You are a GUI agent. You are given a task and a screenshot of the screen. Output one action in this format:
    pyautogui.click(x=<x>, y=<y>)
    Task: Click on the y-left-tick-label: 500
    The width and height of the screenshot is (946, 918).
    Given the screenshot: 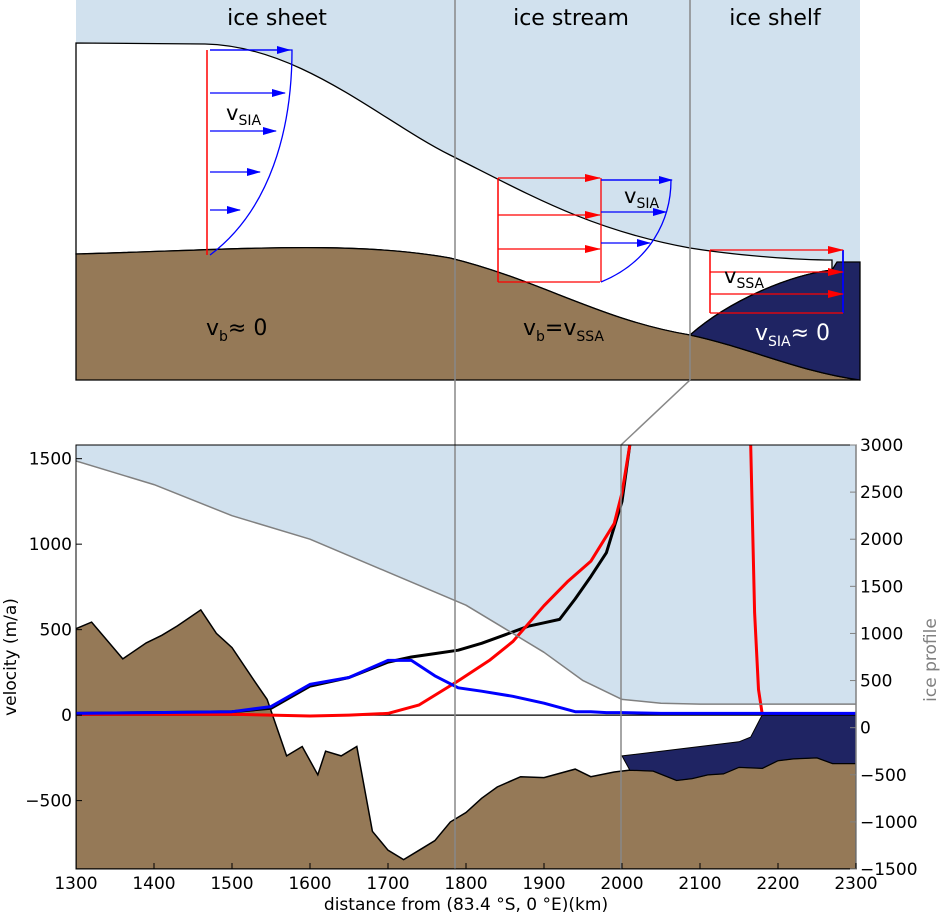 What is the action you would take?
    pyautogui.click(x=56, y=631)
    